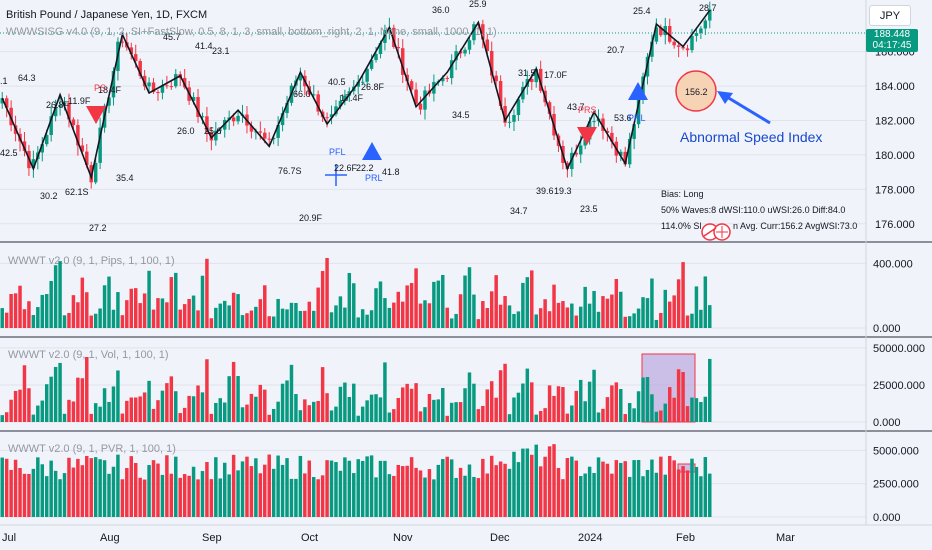  What do you see at coordinates (545, 191) in the screenshot?
I see `wave-label: 39.6` at bounding box center [545, 191].